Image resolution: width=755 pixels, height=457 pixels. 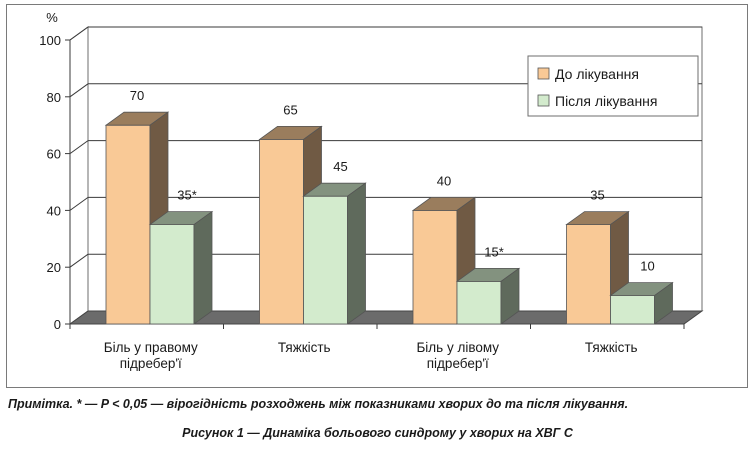 What do you see at coordinates (494, 251) in the screenshot?
I see `bar-data-label: 15*` at bounding box center [494, 251].